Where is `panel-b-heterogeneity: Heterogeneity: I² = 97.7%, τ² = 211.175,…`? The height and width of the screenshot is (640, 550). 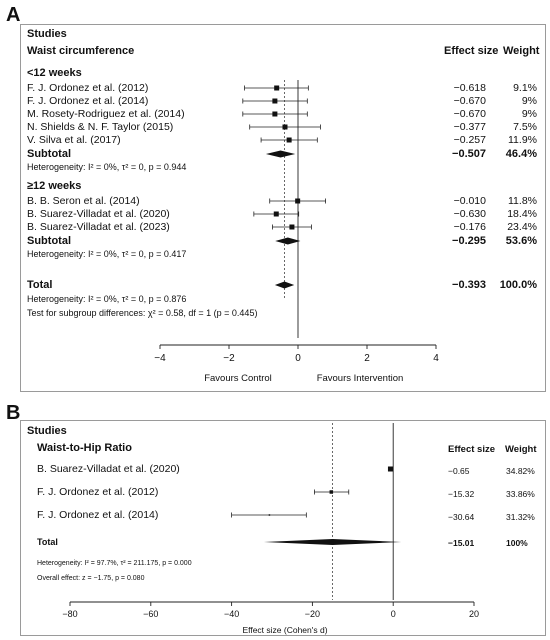
panel-b-heterogeneity: Heterogeneity: I² = 97.7%, τ² = 211.175,… is located at coordinates (114, 563).